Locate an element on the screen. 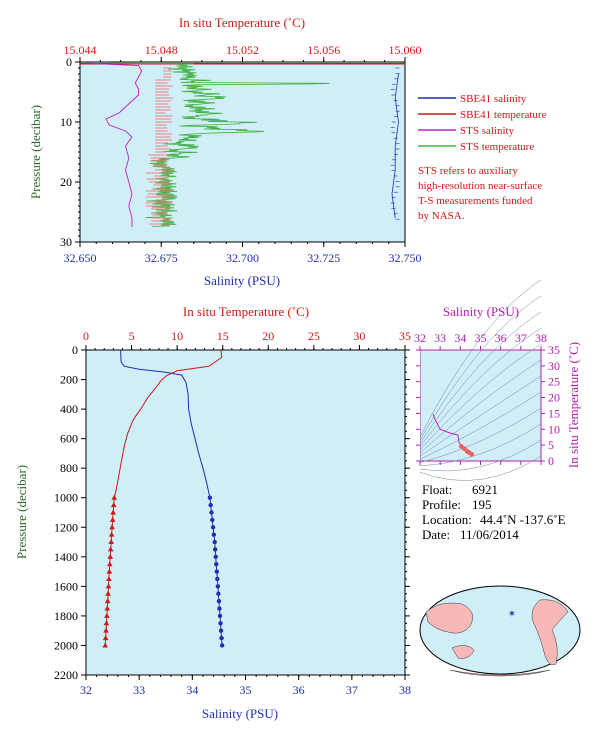 This screenshot has height=741, width=601. ts-deep-marker is located at coordinates (472, 454).